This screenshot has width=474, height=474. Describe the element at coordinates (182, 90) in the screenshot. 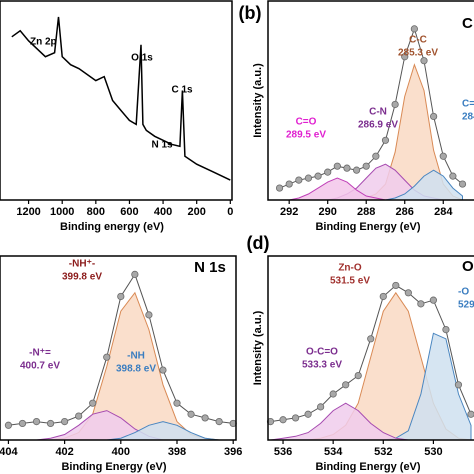

I see `peak-label: C 1s` at that location.